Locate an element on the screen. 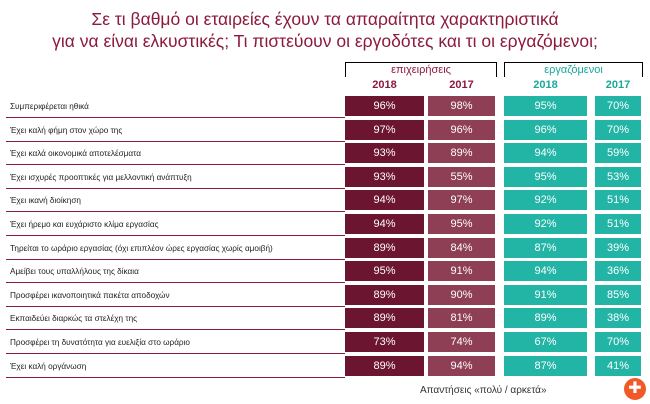  employers-2017-cell: 84% is located at coordinates (461, 247).